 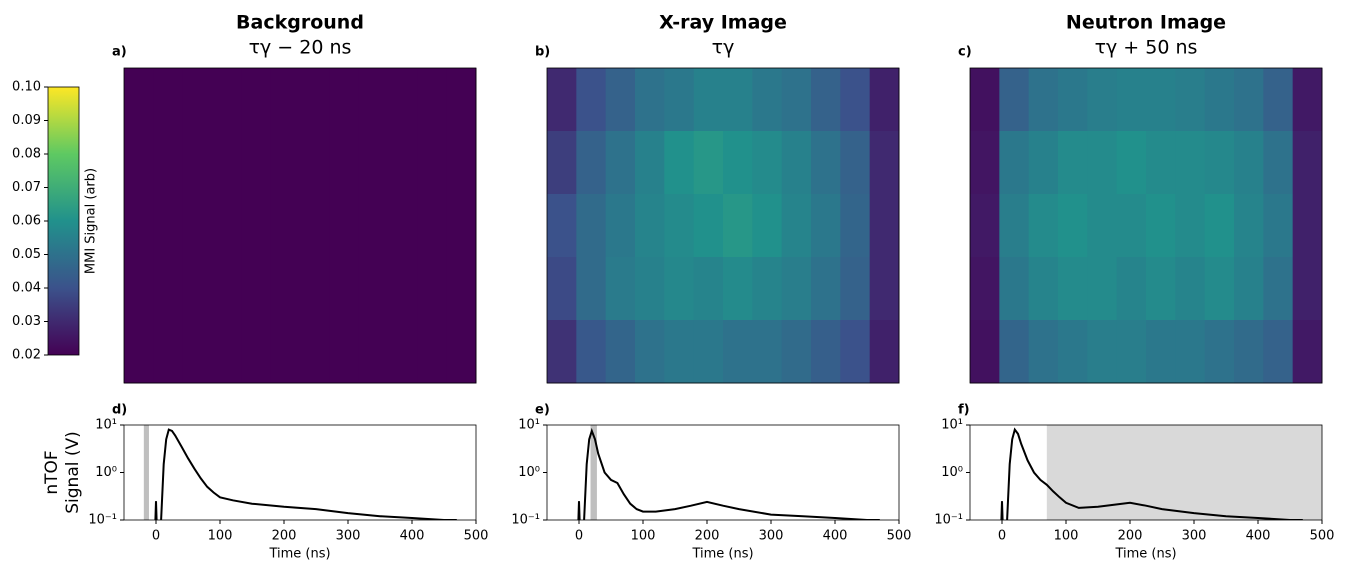 I want to click on panel-label: e), so click(x=542, y=410).